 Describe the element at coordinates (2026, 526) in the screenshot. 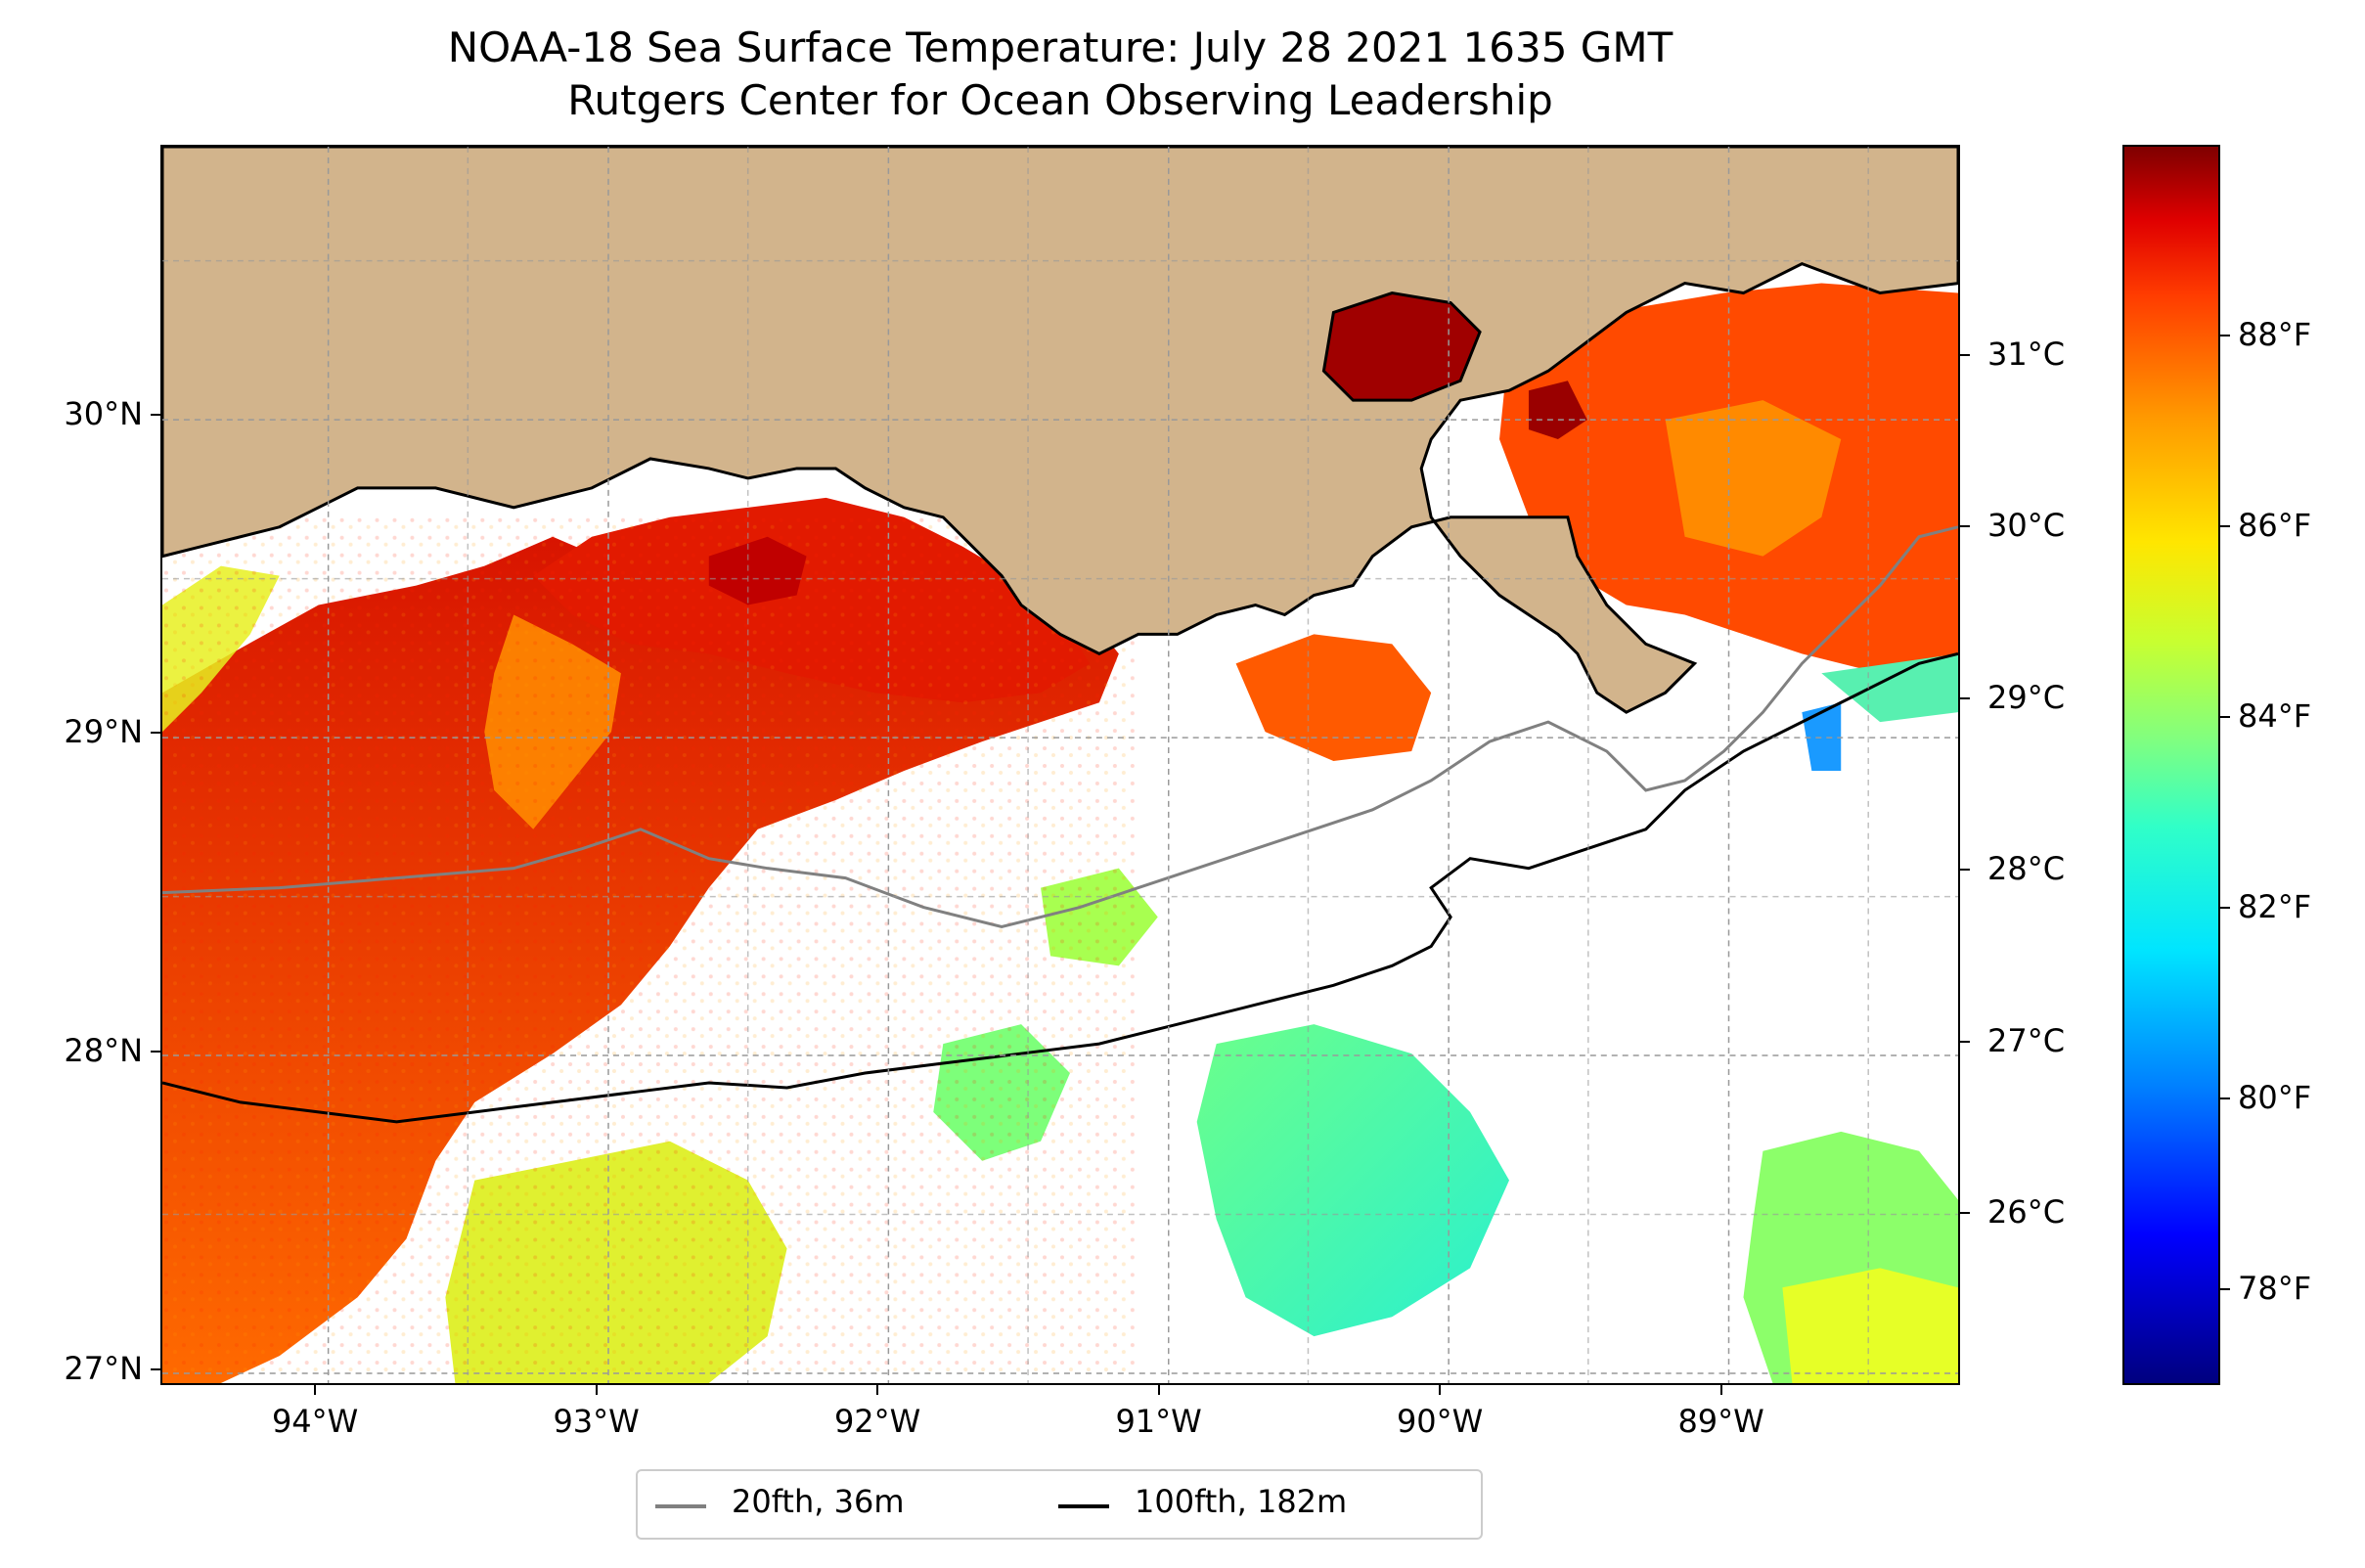

I see `colorbar-c-tick-label: 30°C` at that location.